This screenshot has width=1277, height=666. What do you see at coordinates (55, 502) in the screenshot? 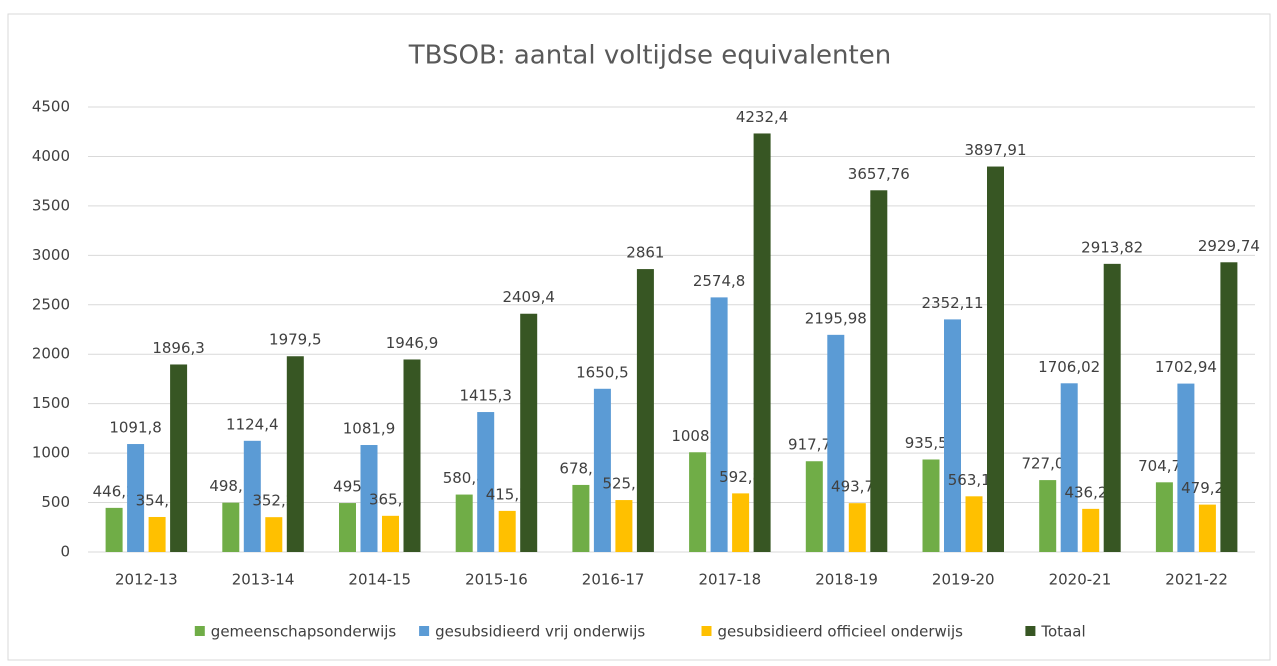
I see `y-tick-label: 500` at bounding box center [55, 502].